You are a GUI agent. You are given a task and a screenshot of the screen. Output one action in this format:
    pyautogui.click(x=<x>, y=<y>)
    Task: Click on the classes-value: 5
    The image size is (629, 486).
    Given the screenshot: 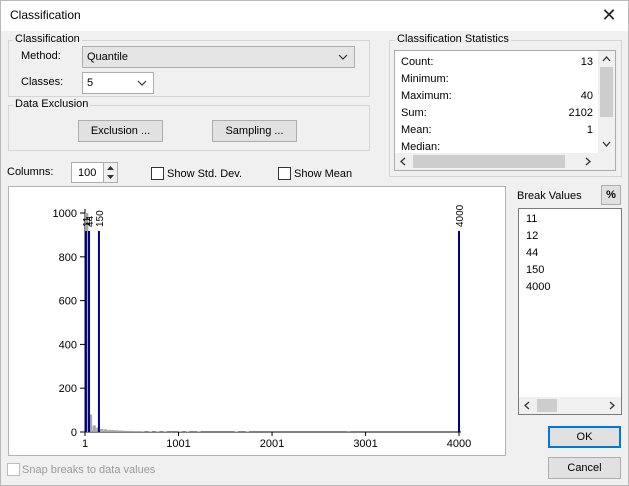 What is the action you would take?
    pyautogui.click(x=90, y=83)
    